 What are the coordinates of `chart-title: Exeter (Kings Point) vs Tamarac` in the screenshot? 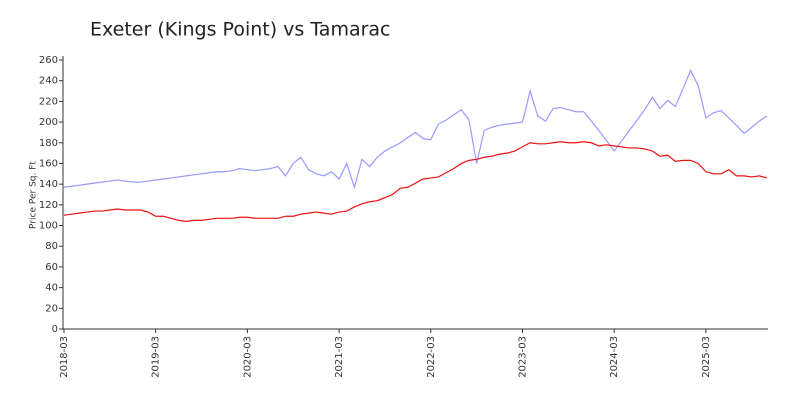 It's located at (240, 30).